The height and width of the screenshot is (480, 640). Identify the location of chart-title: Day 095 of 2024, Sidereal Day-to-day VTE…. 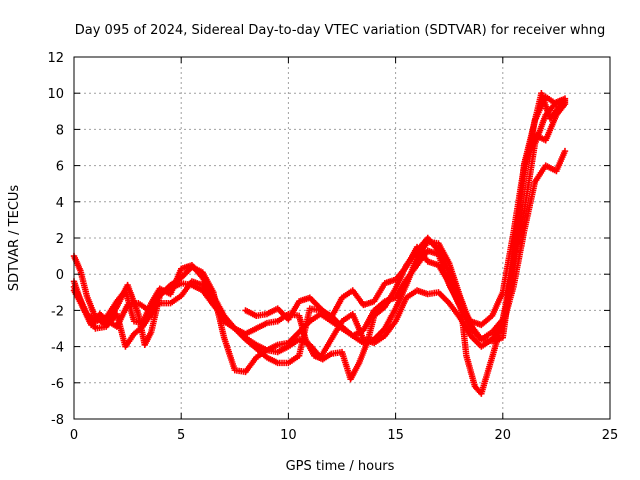
(340, 30).